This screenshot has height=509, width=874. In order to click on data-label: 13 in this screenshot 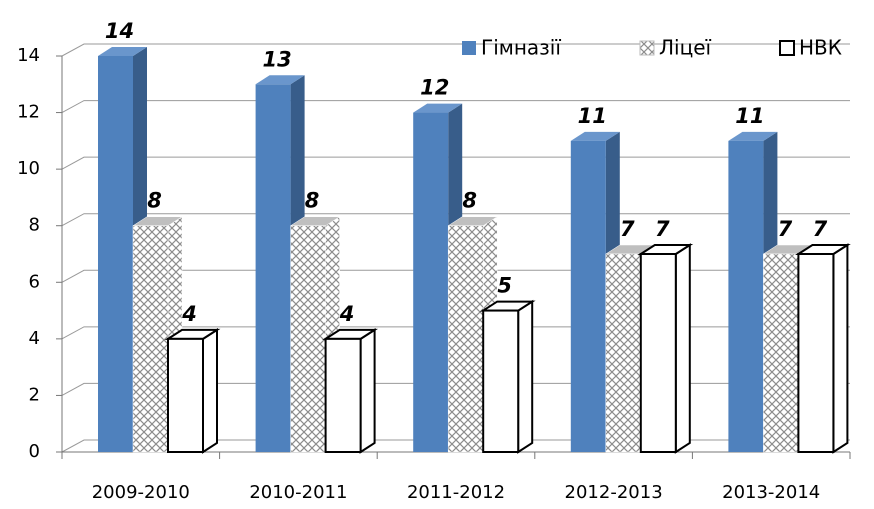, I will do `click(276, 59)`.